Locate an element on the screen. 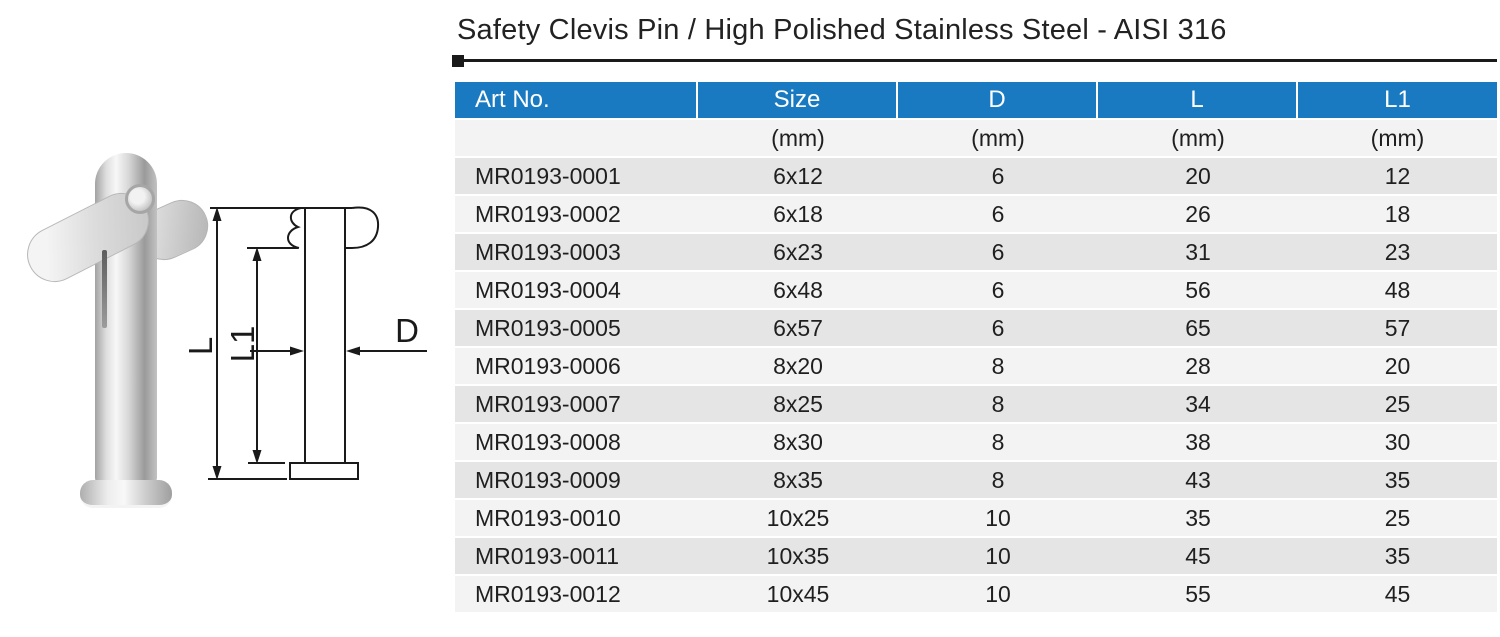 This screenshot has height=637, width=1500. col-header-d: D is located at coordinates (998, 101).